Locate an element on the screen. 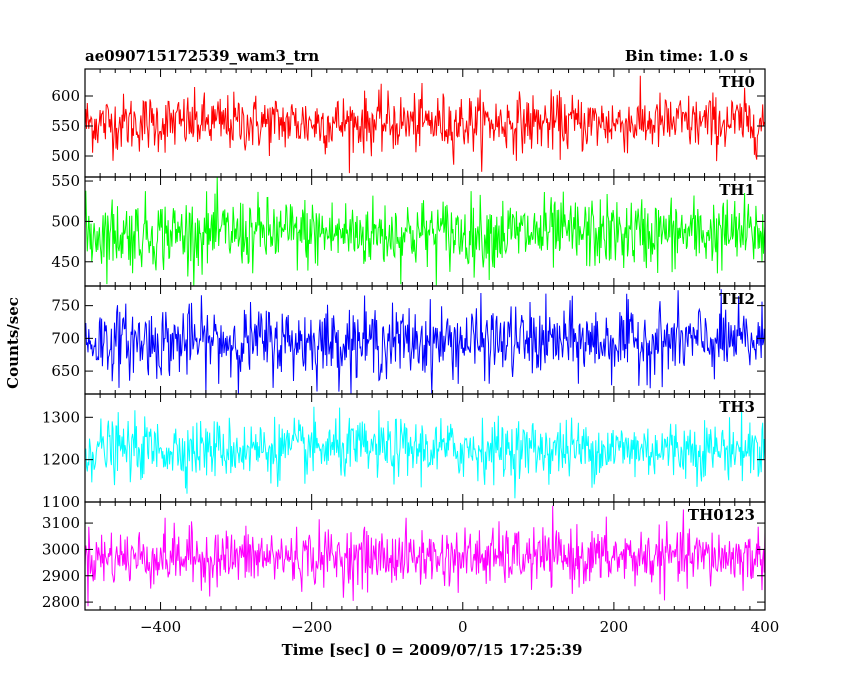  x-tick-label: 200 is located at coordinates (614, 627).